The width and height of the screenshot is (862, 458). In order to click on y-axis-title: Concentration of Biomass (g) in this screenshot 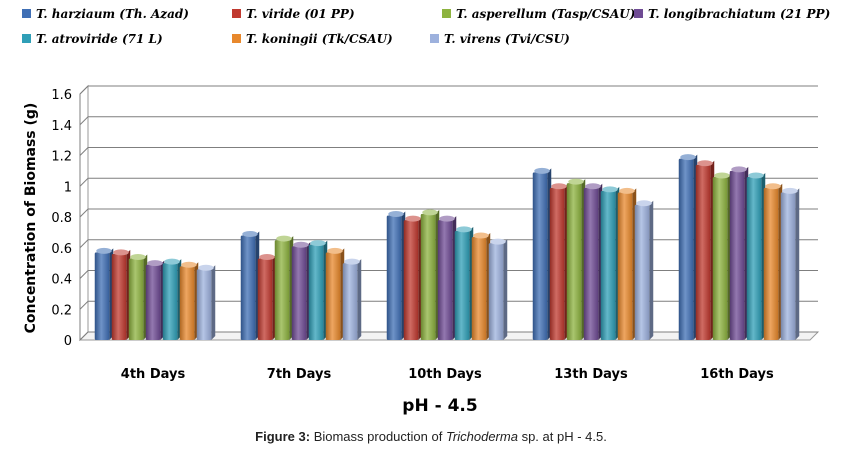, I will do `click(31, 218)`.